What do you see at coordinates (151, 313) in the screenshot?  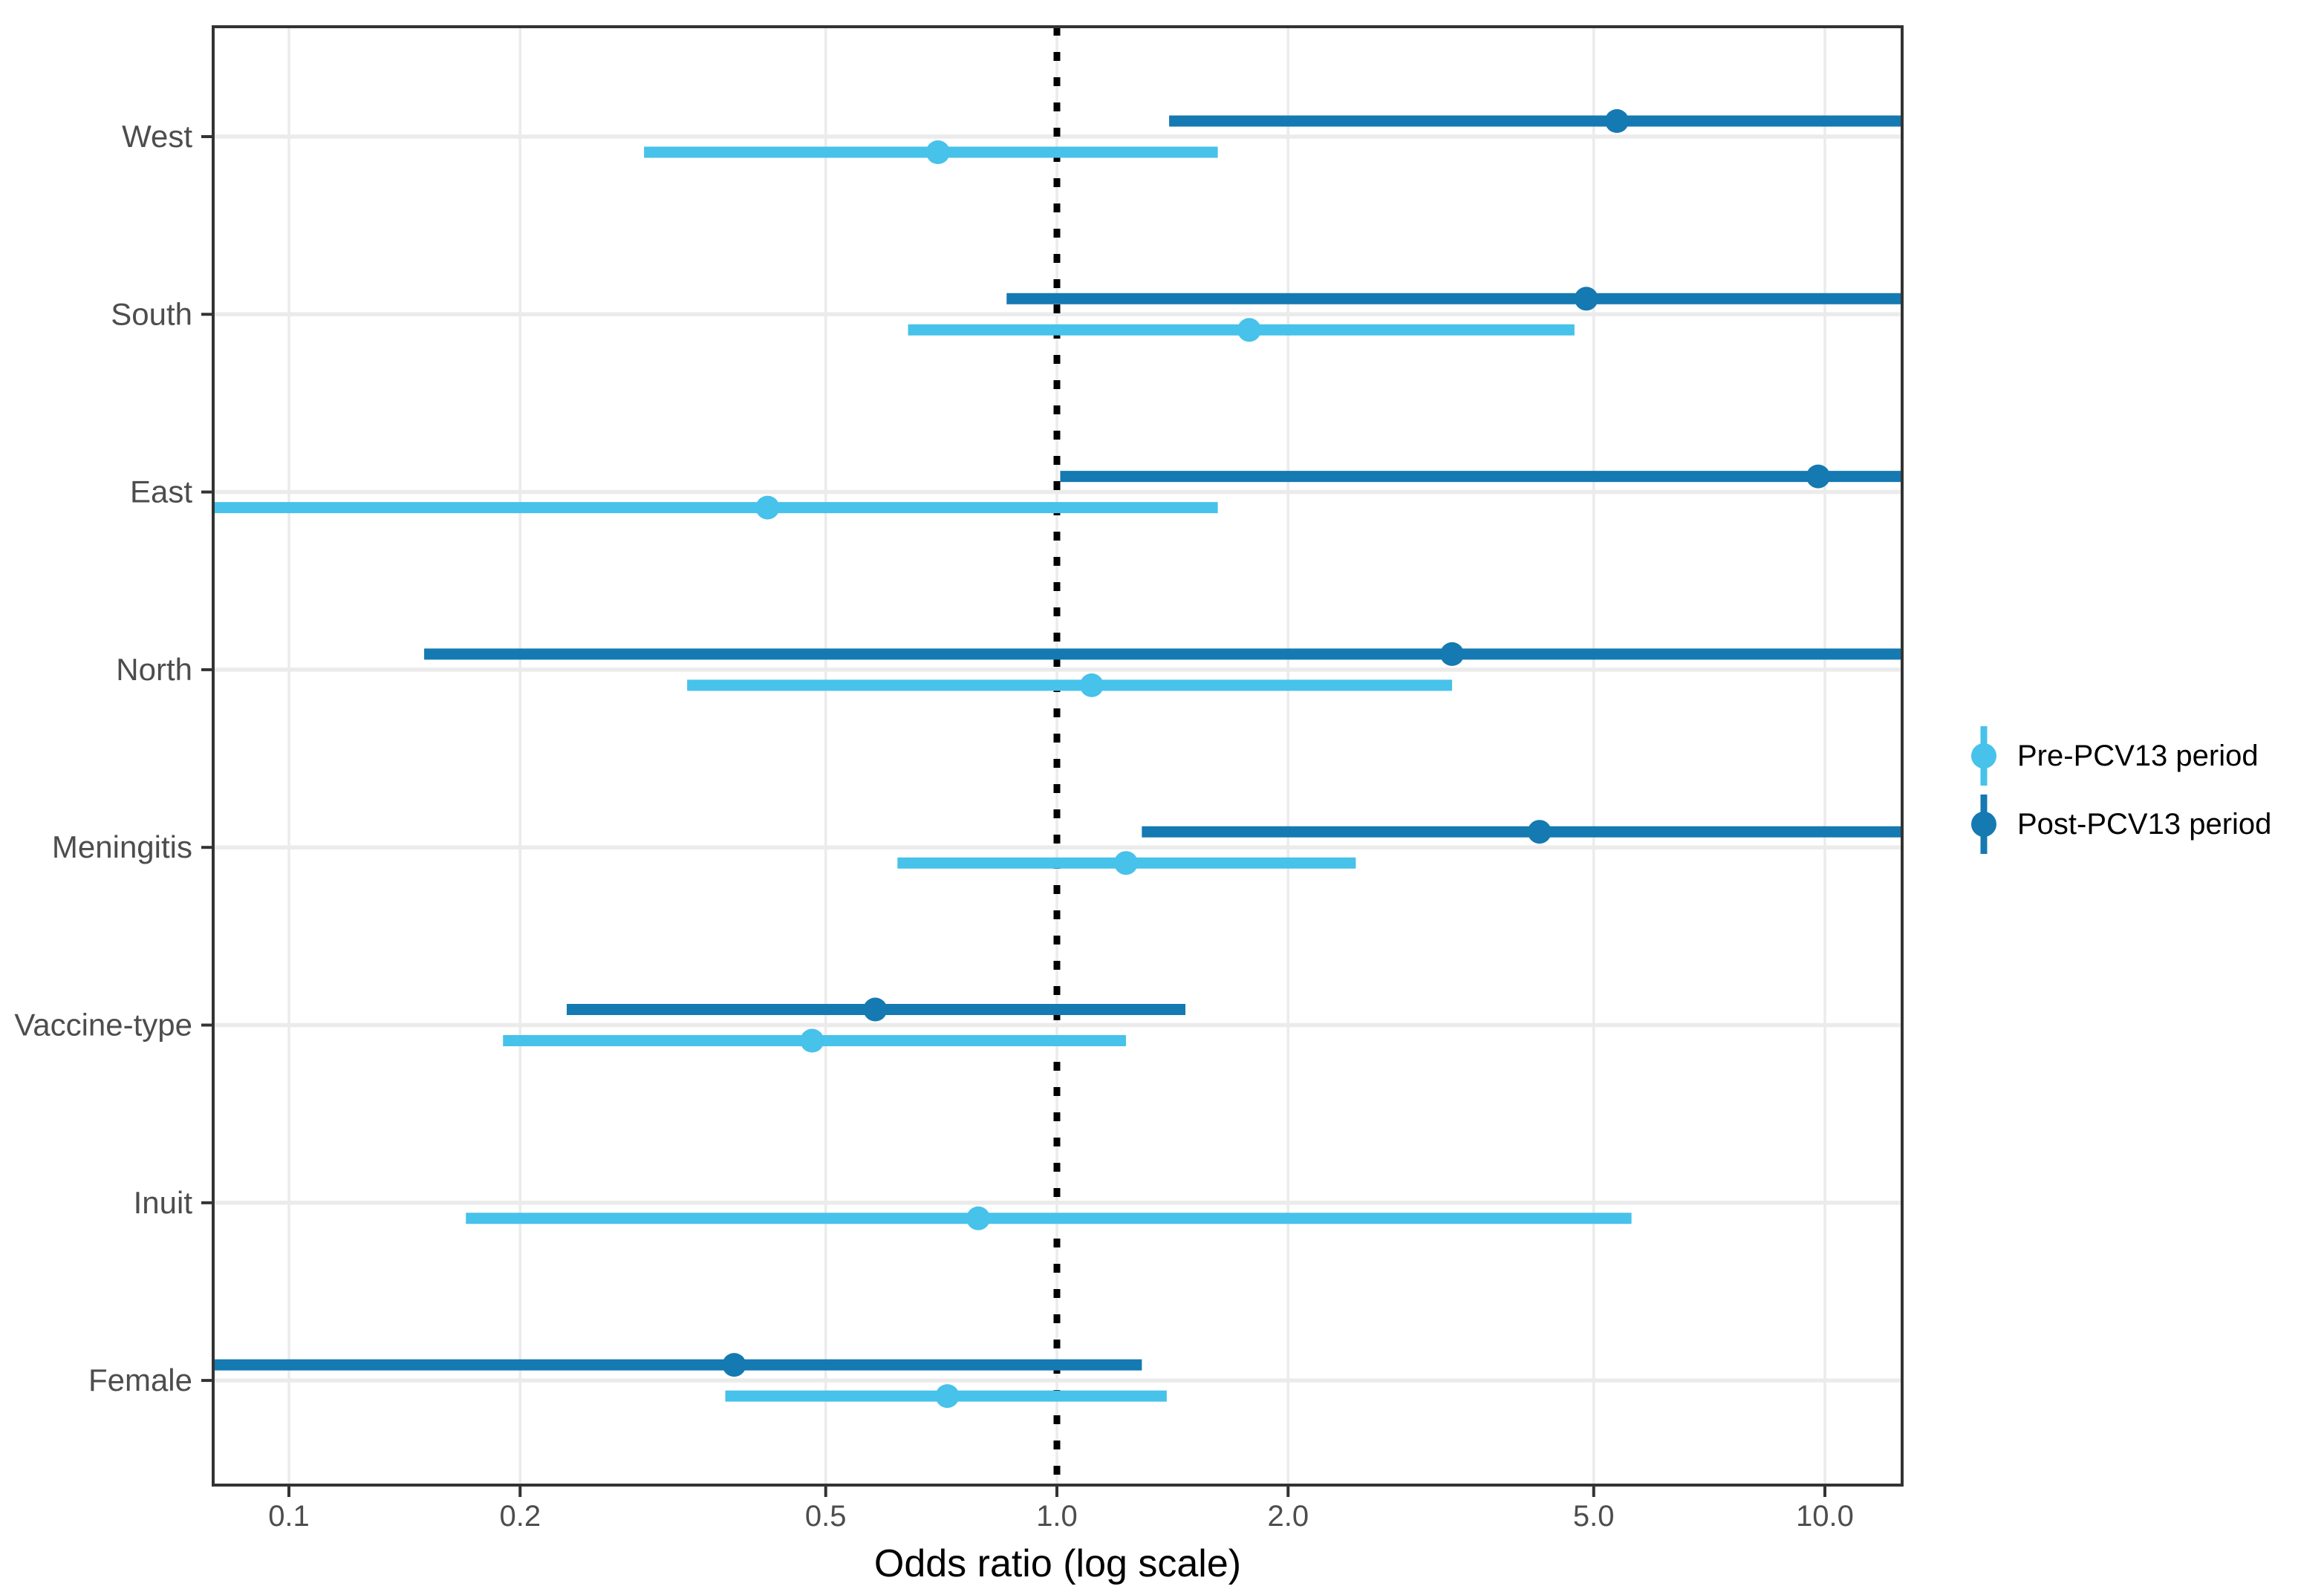 I see `y-axis-label: South` at bounding box center [151, 313].